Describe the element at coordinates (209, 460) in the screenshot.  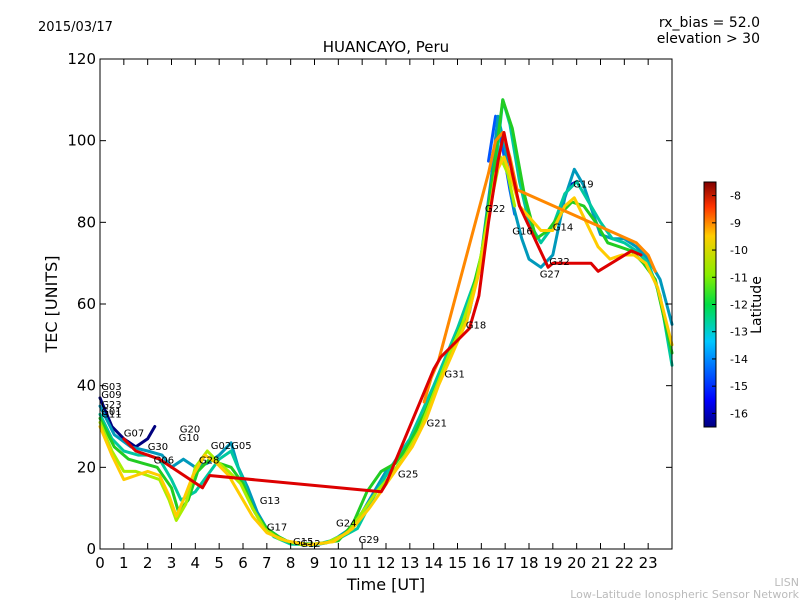
I see `satellite-label: G28` at that location.